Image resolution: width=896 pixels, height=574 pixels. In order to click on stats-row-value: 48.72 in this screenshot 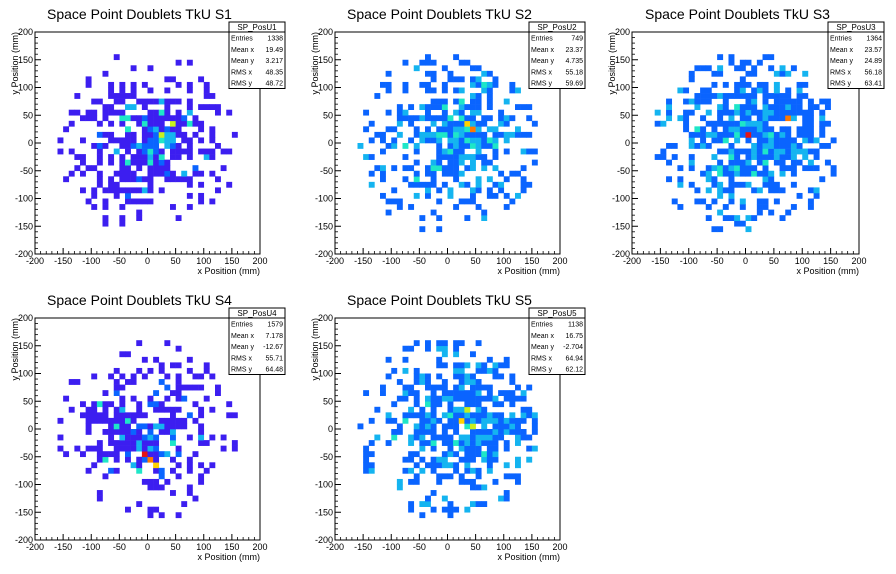, I will do `click(274, 84)`.